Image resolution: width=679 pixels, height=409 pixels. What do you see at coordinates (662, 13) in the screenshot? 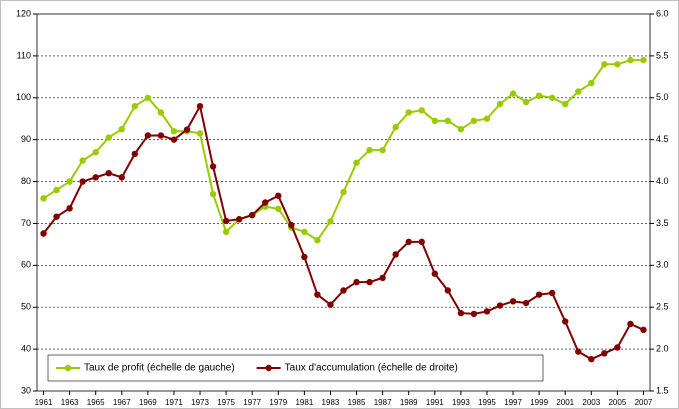
I see `y2-tick-label: 6.0` at bounding box center [662, 13].